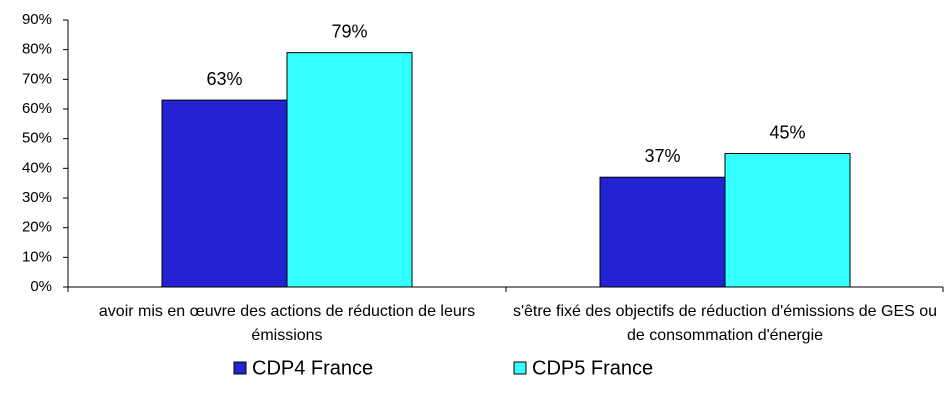  Describe the element at coordinates (312, 368) in the screenshot. I see `legend-label: CDP4 France` at that location.